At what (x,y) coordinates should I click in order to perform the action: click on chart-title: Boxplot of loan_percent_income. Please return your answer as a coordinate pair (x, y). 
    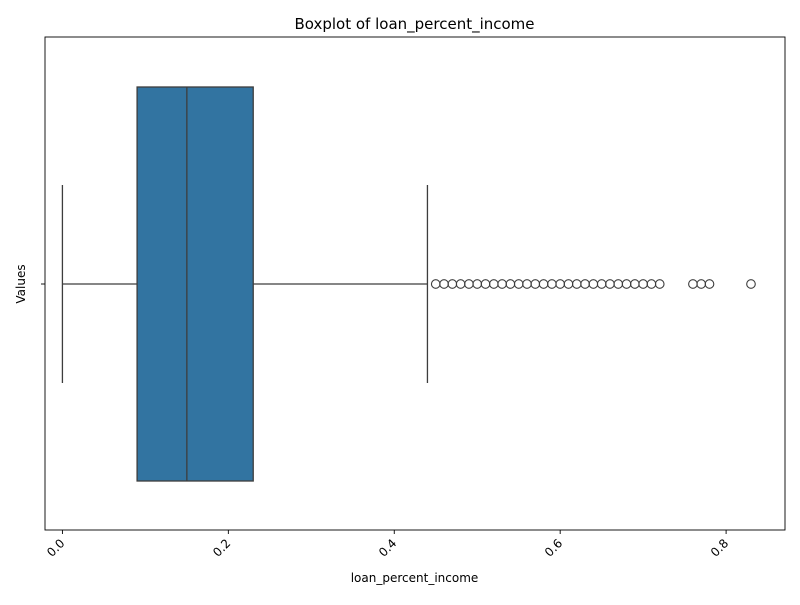
    Looking at the image, I should click on (414, 24).